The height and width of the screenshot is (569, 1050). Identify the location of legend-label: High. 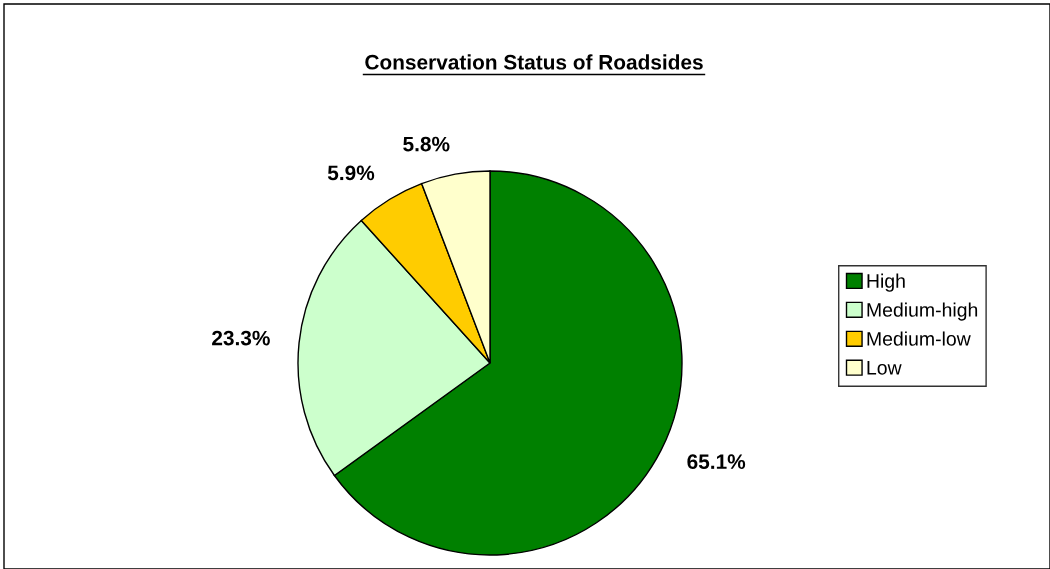
(886, 282).